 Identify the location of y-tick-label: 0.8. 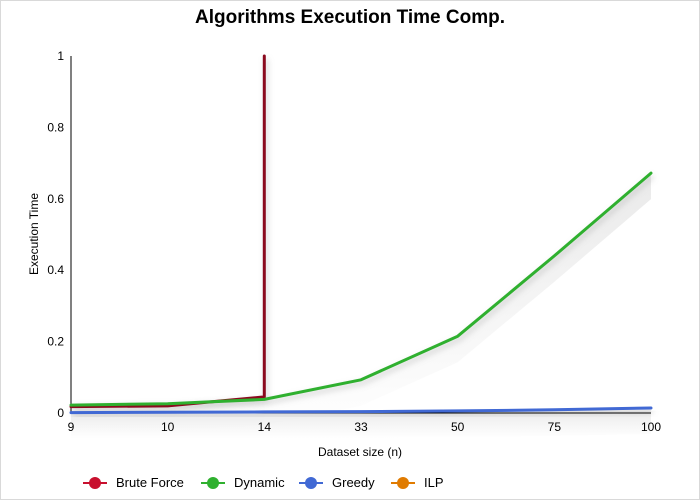
(55, 127).